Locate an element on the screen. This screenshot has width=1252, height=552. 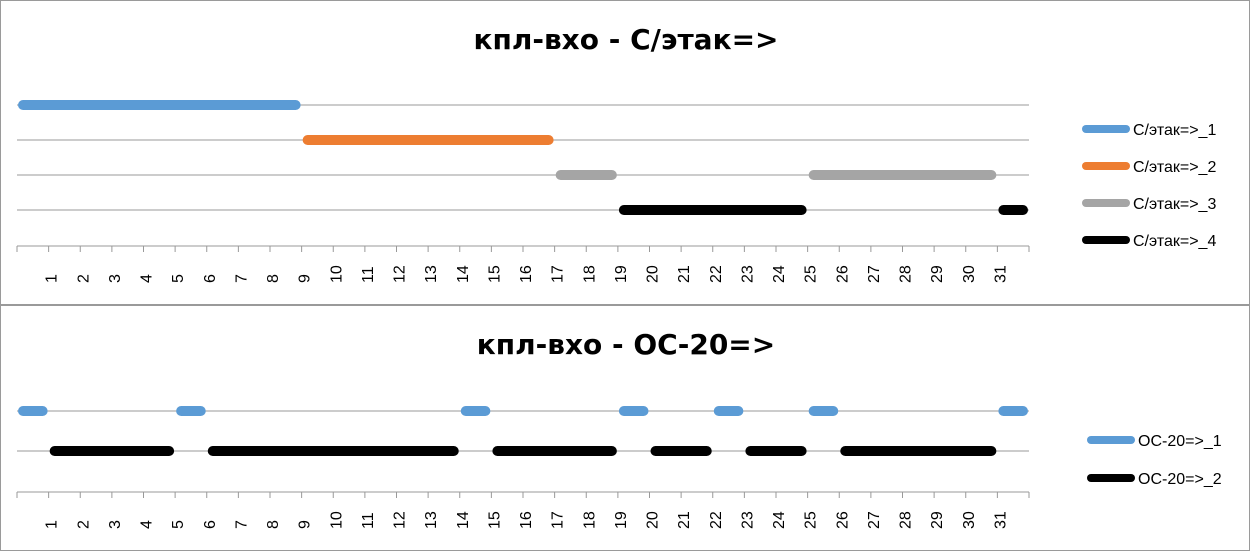
chart-title-1: кпл-вхо - С/этак=> is located at coordinates (626, 39).